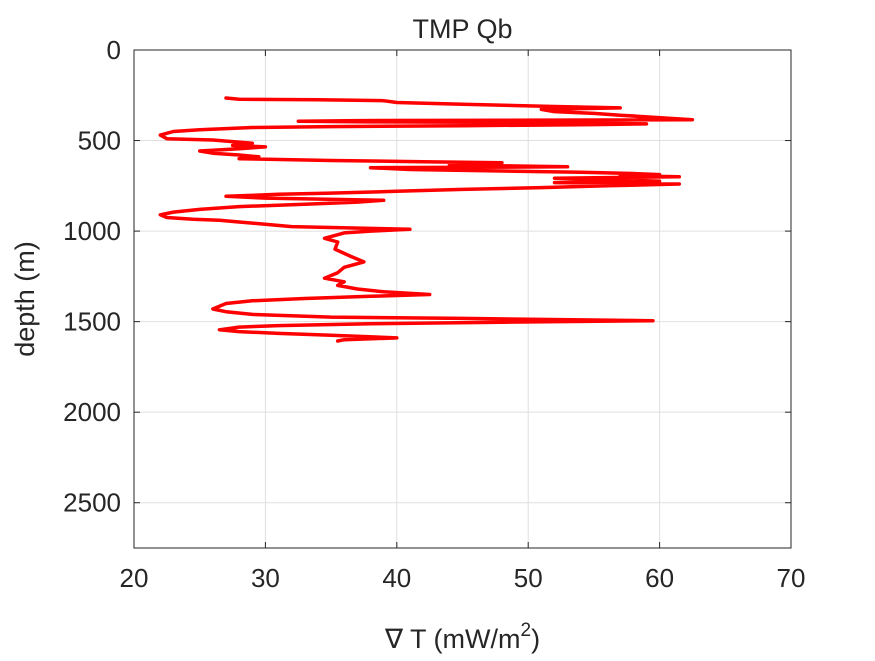  I want to click on y-tick-label: 0, so click(114, 50).